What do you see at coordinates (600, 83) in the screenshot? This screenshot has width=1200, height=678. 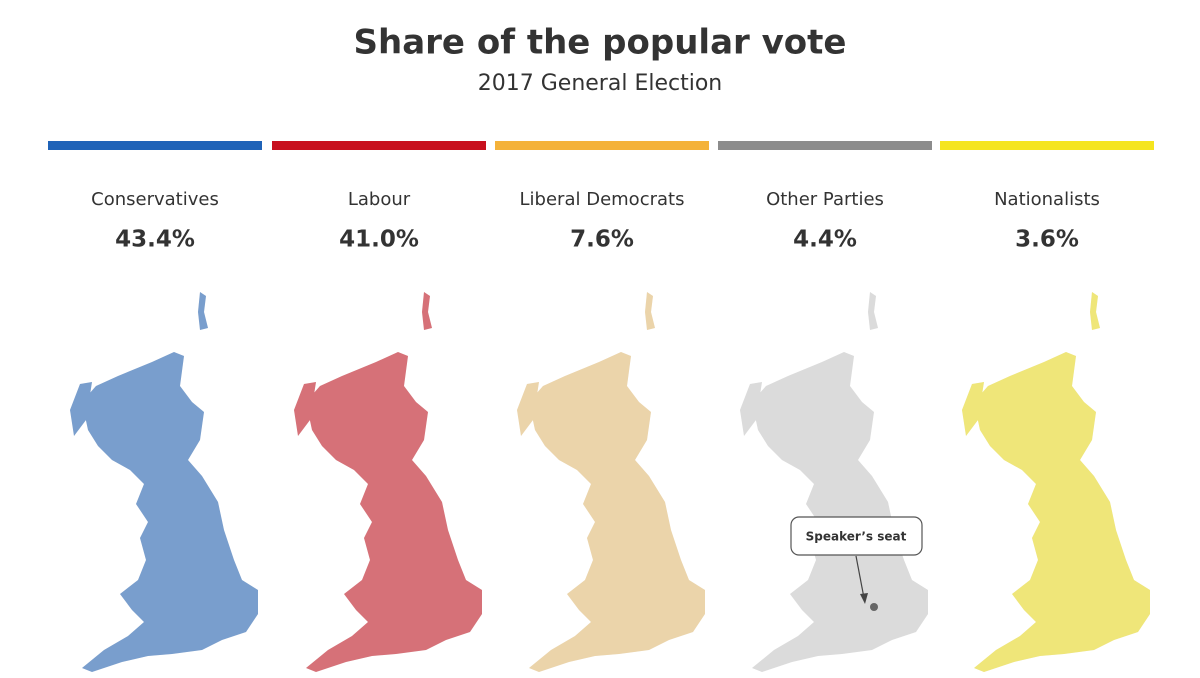 I see `subtitle: 2017 General Election` at bounding box center [600, 83].